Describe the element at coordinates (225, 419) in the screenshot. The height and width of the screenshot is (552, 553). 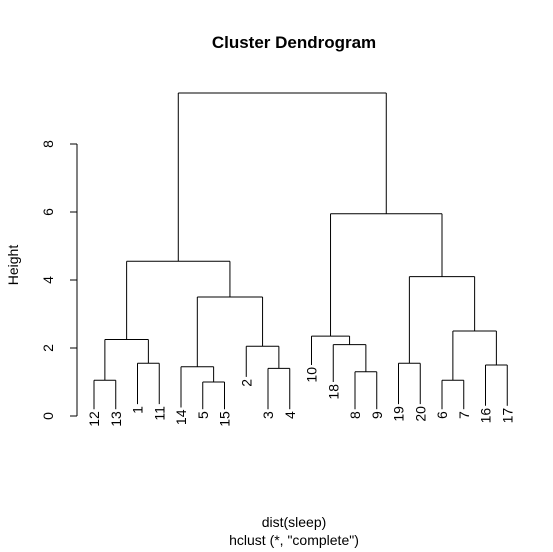
I see `leaf-label-15: 15` at that location.